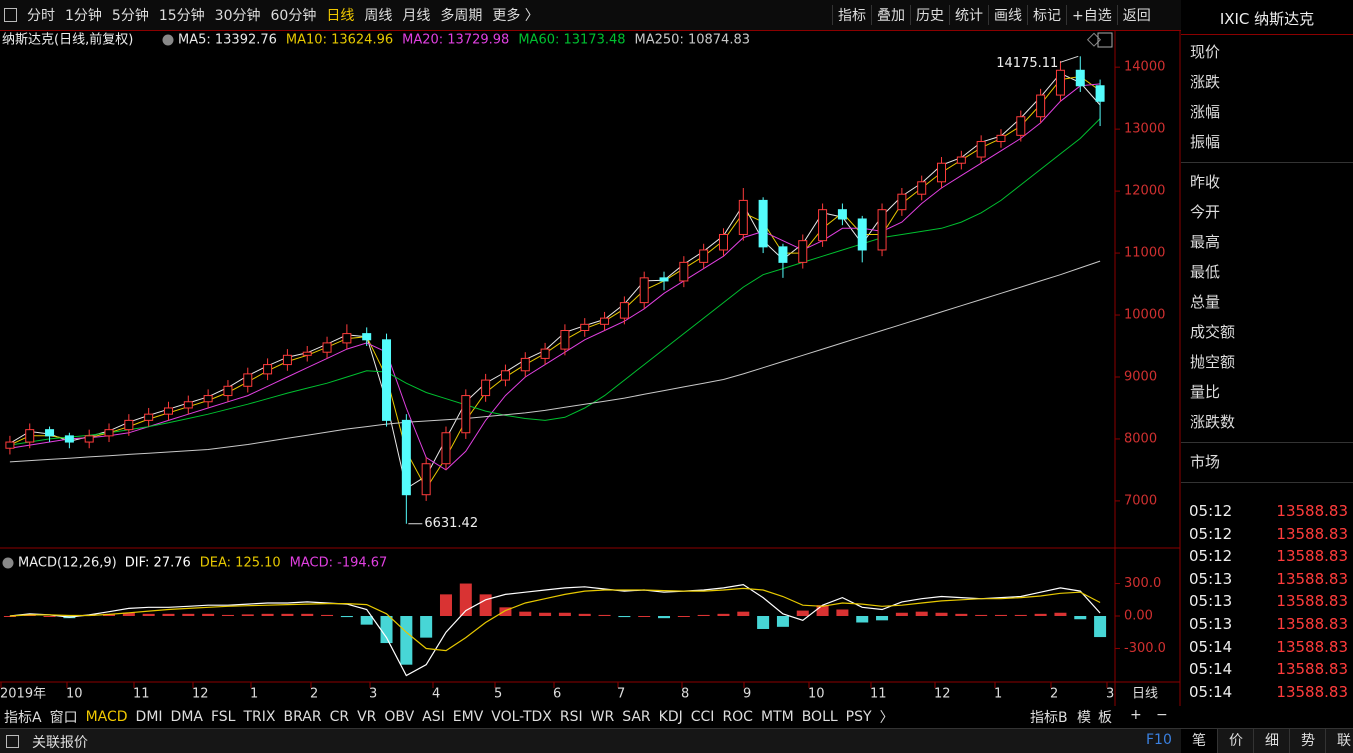 This screenshot has height=753, width=1353. Describe the element at coordinates (670, 717) in the screenshot. I see `indicator-tab: KDJ` at that location.